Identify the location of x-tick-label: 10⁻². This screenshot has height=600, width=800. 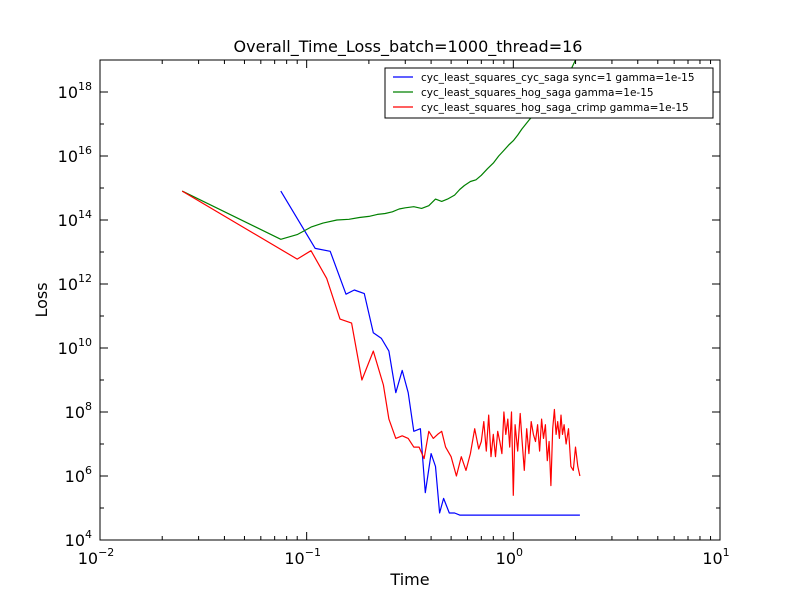
(96, 557).